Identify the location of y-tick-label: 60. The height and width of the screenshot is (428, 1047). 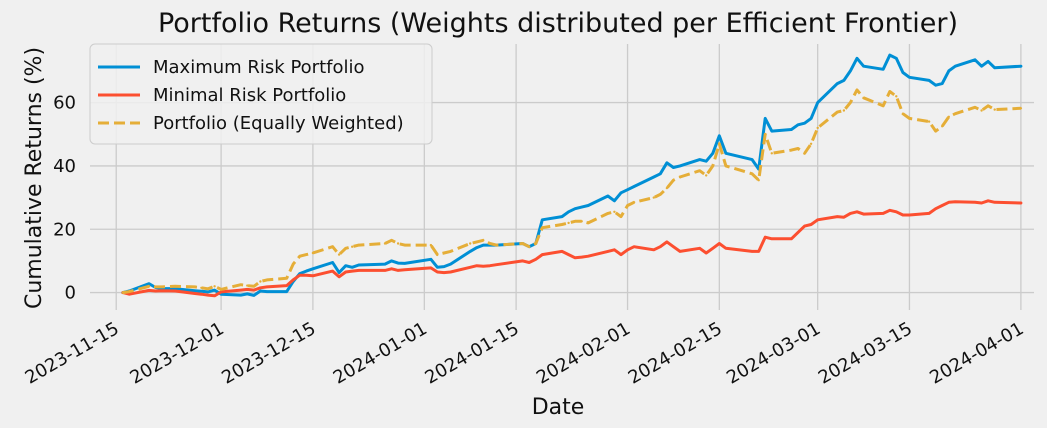
(64, 103).